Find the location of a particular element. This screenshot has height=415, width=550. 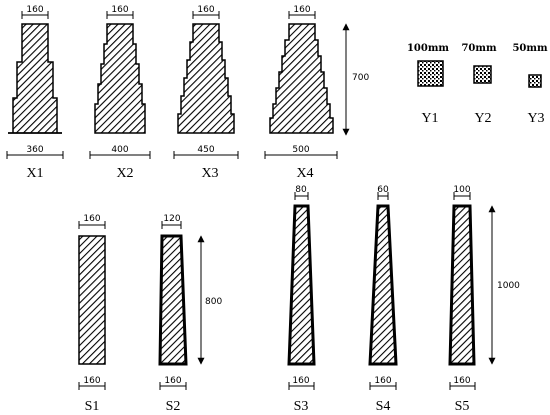

specimen-y2: 70mm Y2 is located at coordinates (478, 84).